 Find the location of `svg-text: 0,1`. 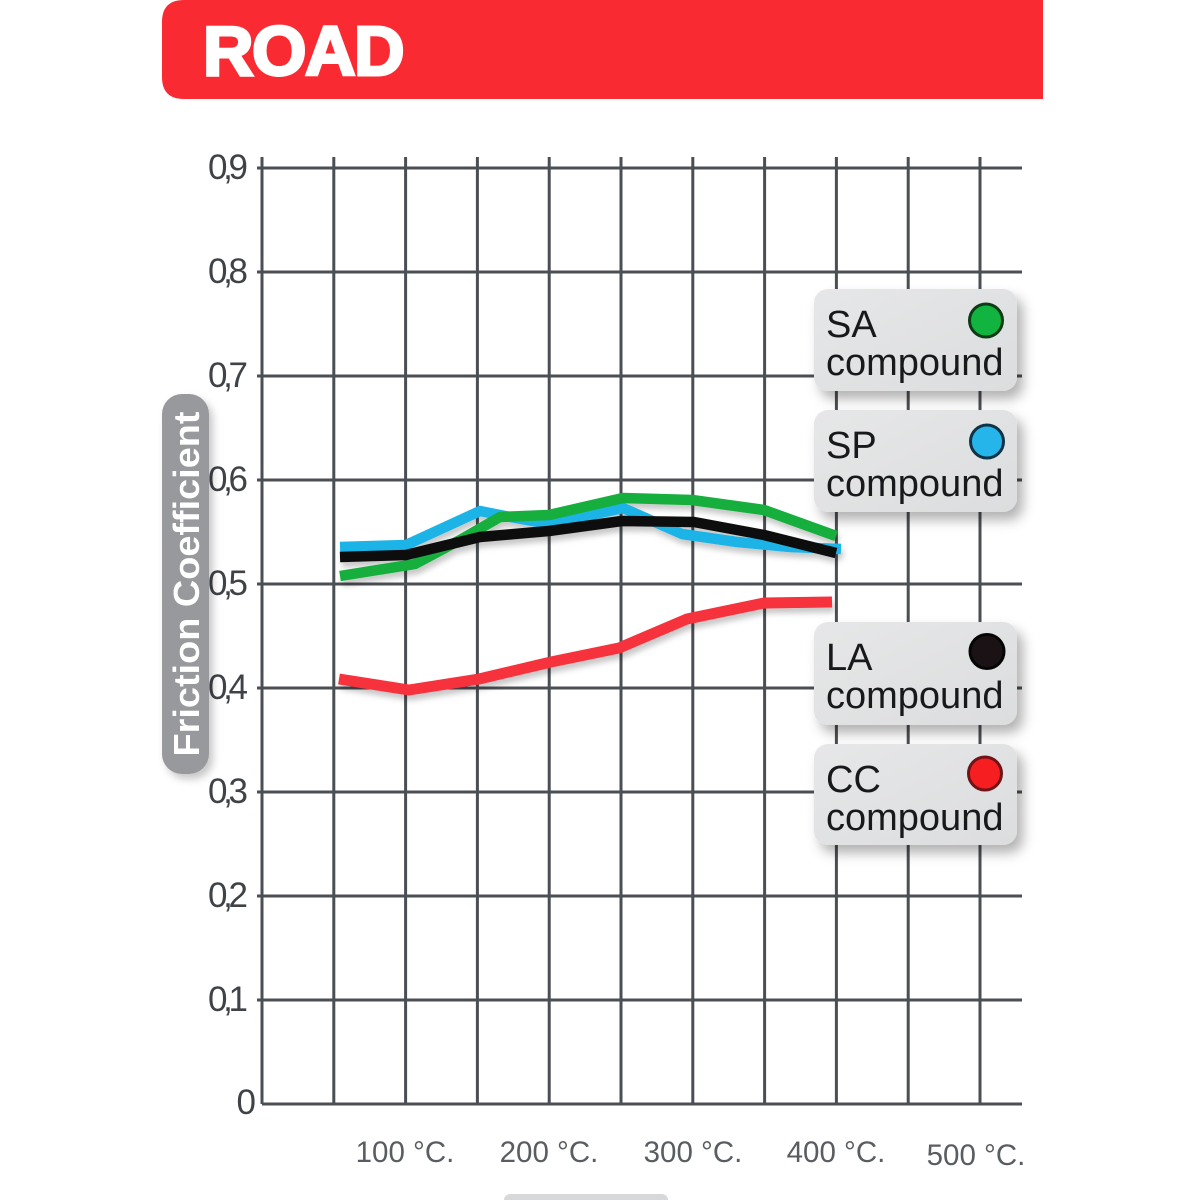

svg-text: 0,1 is located at coordinates (228, 999).